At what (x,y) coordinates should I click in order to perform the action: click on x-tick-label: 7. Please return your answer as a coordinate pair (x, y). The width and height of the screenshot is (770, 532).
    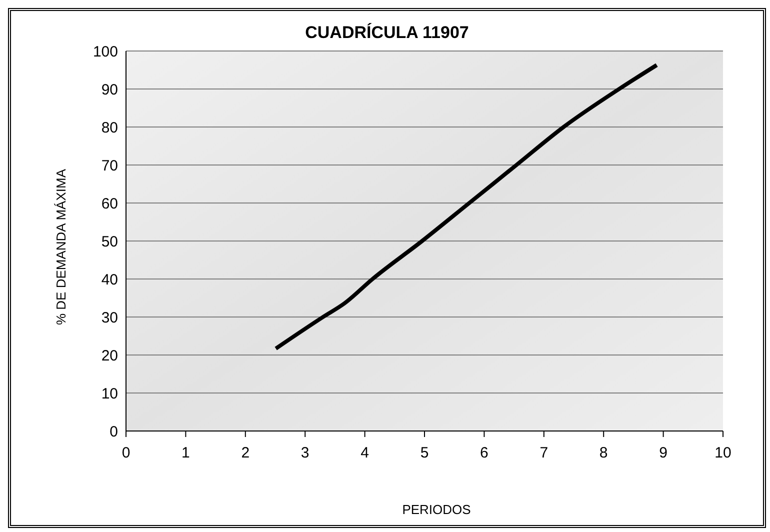
    Looking at the image, I should click on (544, 453).